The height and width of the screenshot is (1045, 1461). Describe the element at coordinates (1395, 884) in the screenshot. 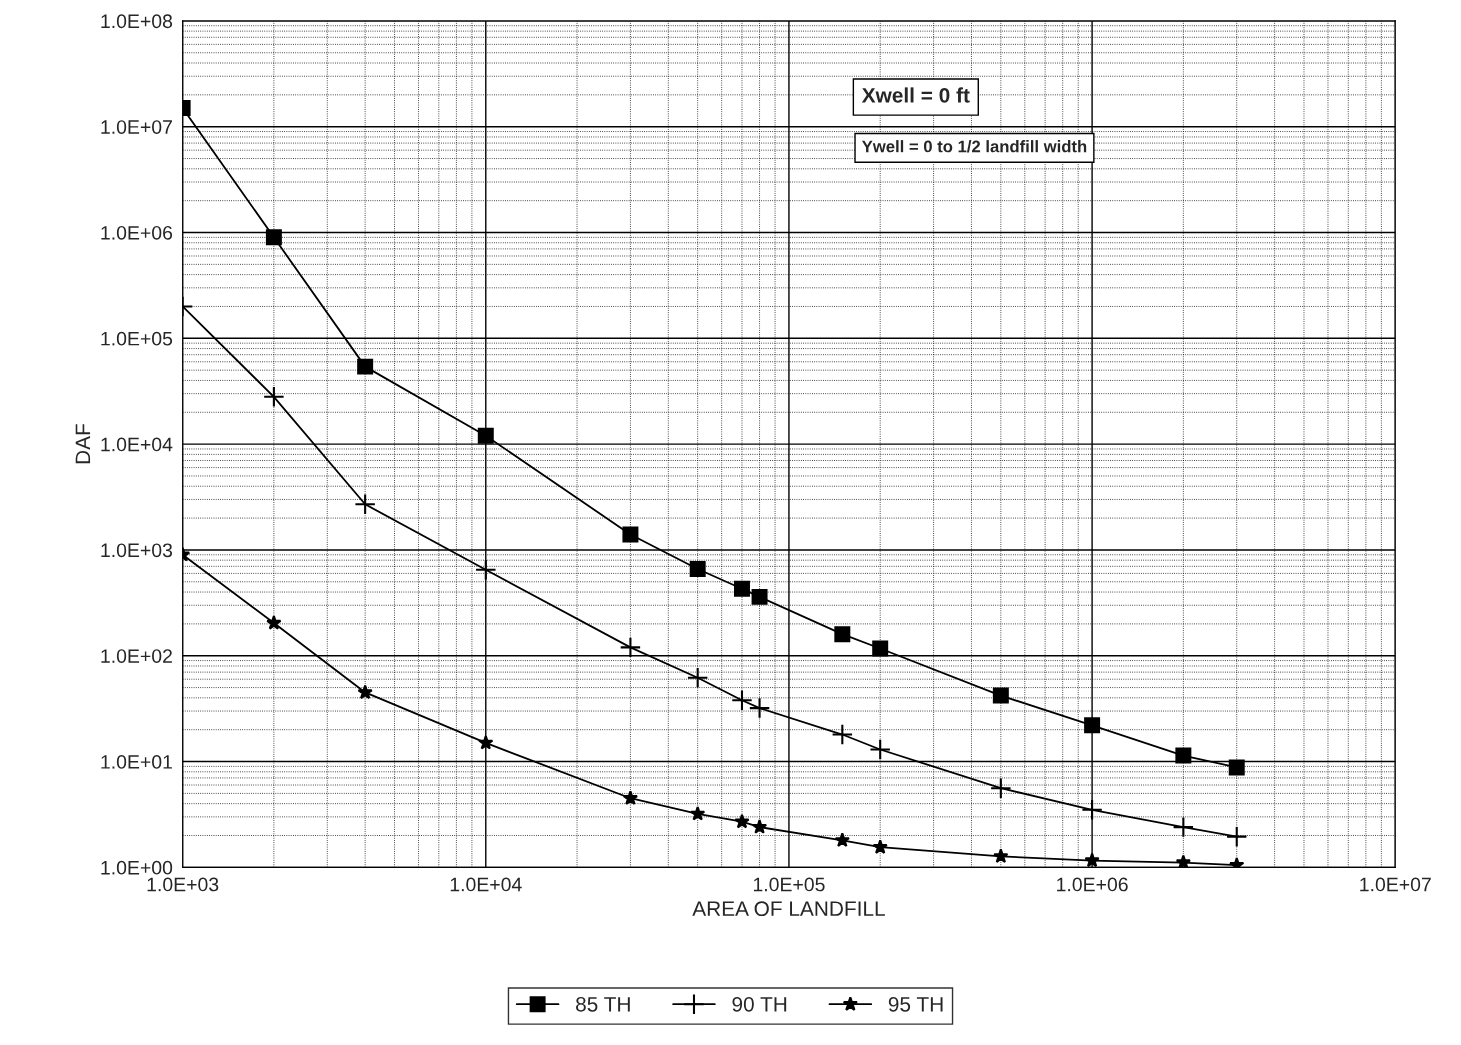

I see `x-tick-label: 1.0E+07` at that location.